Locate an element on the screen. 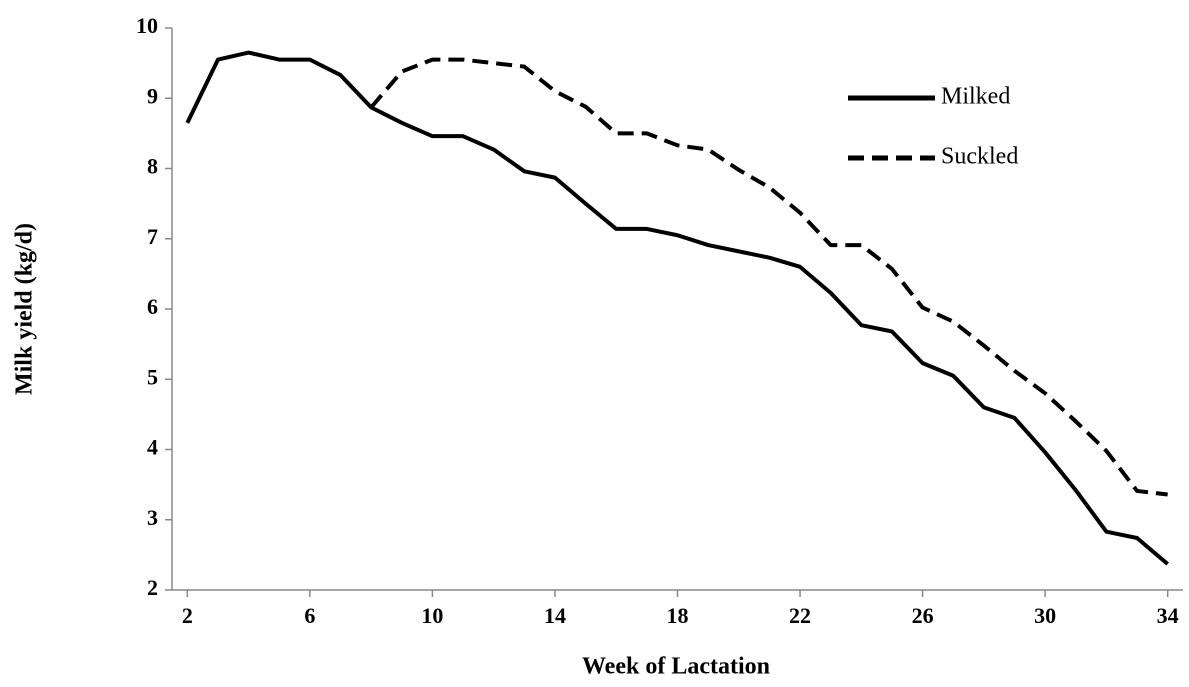 The height and width of the screenshot is (687, 1189). y-tick-label: 3 is located at coordinates (152, 517).